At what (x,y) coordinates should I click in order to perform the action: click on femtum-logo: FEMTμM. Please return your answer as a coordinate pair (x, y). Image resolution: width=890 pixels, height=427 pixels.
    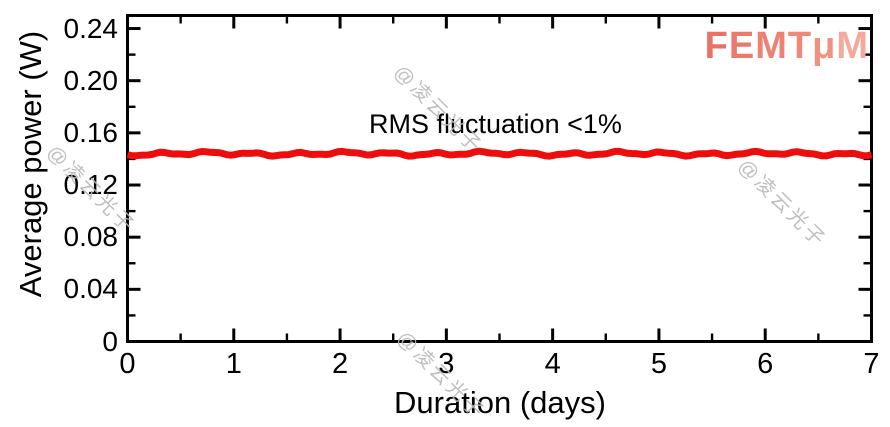
    Looking at the image, I should click on (787, 46).